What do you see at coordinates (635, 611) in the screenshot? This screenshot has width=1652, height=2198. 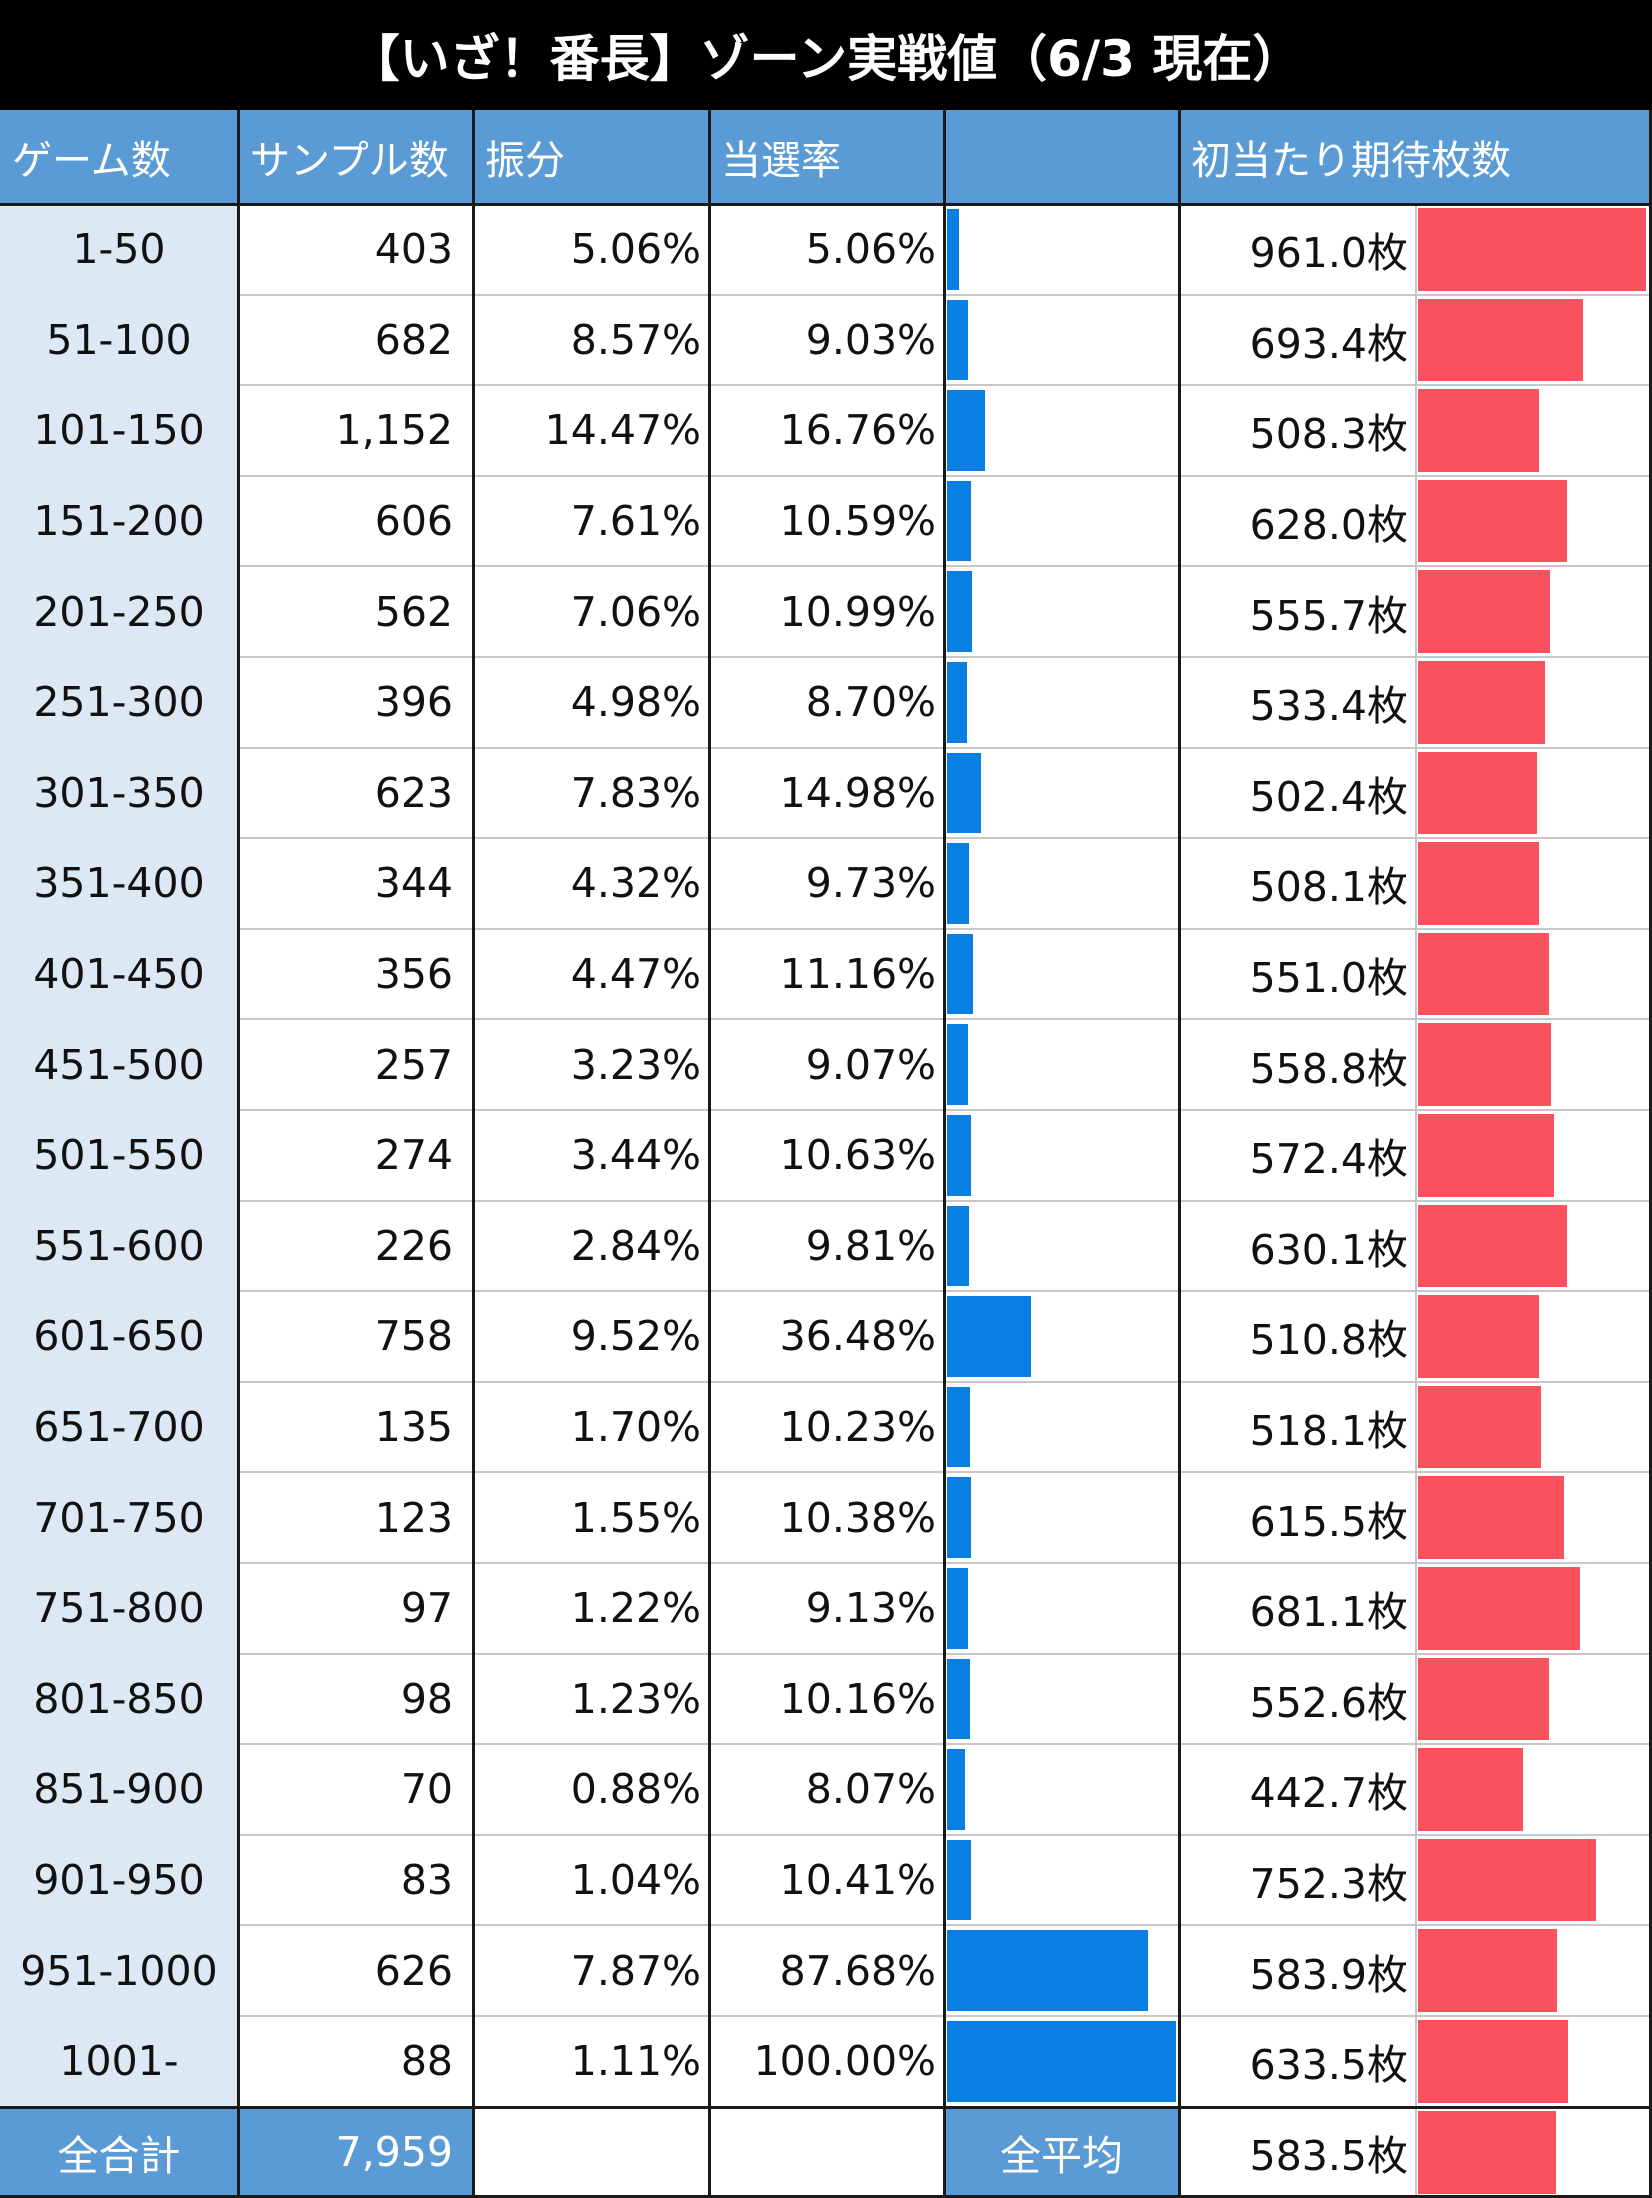 I see `share-value: 7.06%` at bounding box center [635, 611].